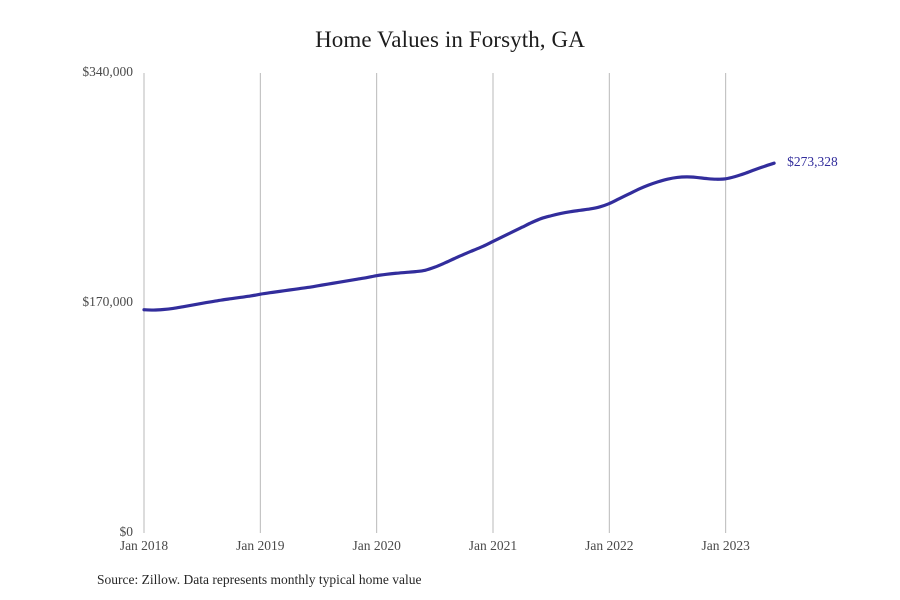 The image size is (900, 600). What do you see at coordinates (609, 545) in the screenshot?
I see `x-axis-tick-label: Jan 2022` at bounding box center [609, 545].